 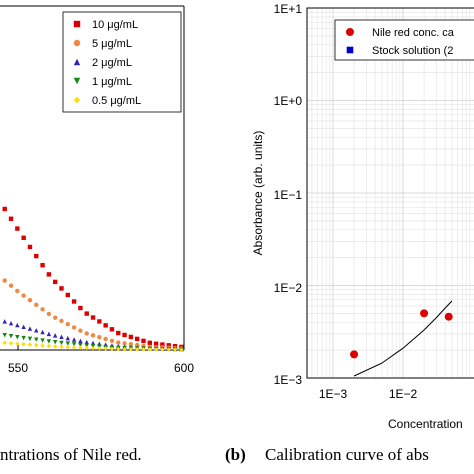 What do you see at coordinates (101, 360) in the screenshot?
I see `left-x-ticks: 550 600` at bounding box center [101, 360].